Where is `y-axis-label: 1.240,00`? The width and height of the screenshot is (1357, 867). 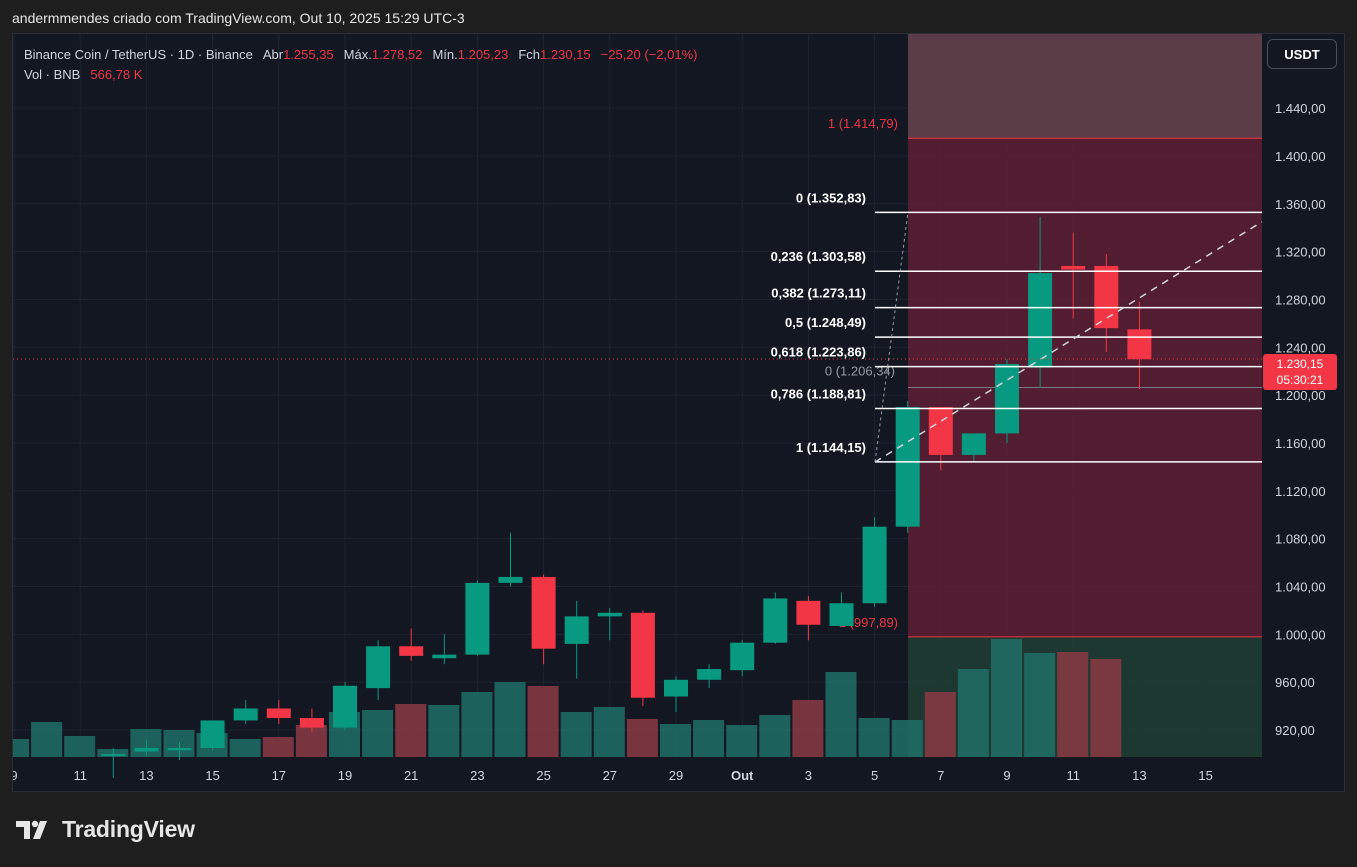 y-axis-label: 1.240,00 is located at coordinates (1300, 347).